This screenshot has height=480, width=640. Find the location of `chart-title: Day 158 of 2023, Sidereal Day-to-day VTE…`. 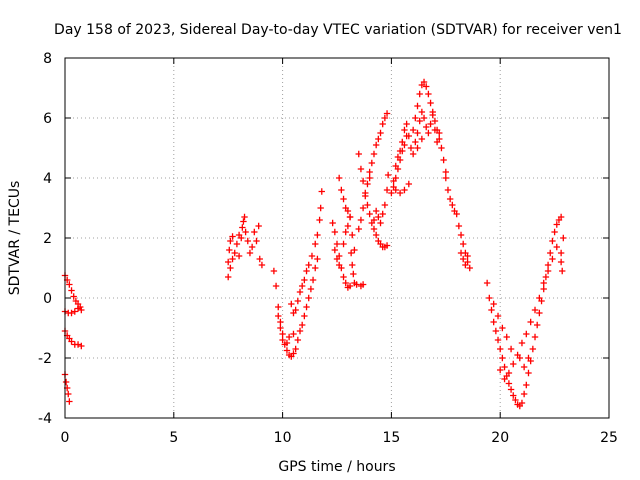

chart-title: Day 158 of 2023, Sidereal Day-to-day VTE… is located at coordinates (338, 30).